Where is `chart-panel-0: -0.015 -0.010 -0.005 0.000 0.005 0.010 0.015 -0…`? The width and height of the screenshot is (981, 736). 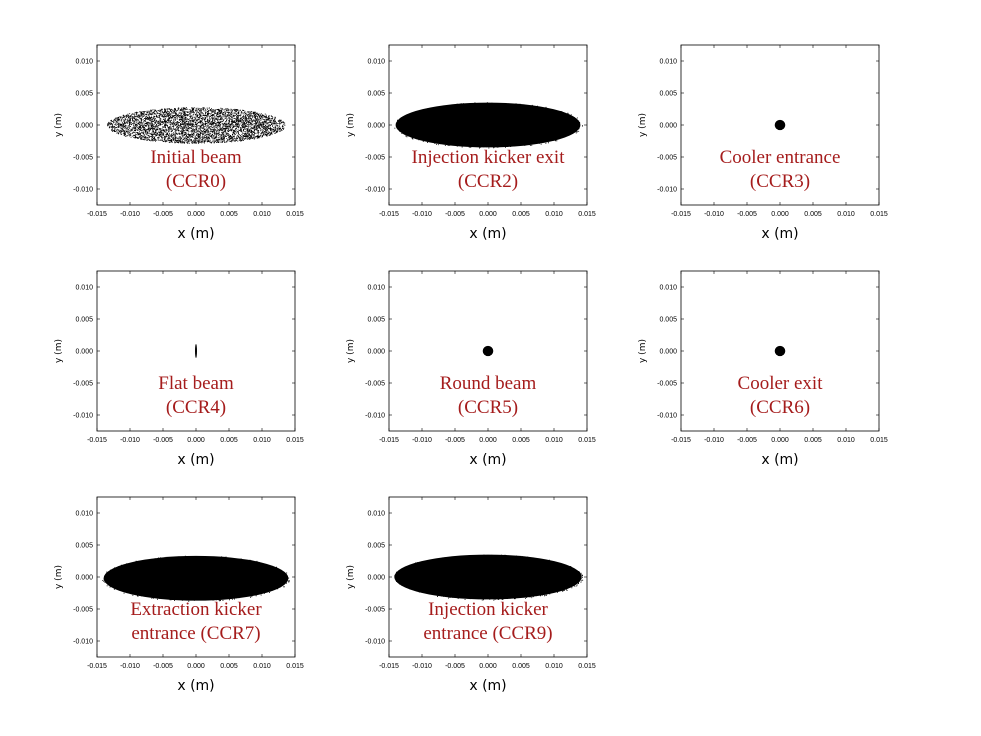 chart-panel-0: -0.015 -0.010 -0.005 0.000 0.005 0.010 0.015 -0… is located at coordinates (179, 143).